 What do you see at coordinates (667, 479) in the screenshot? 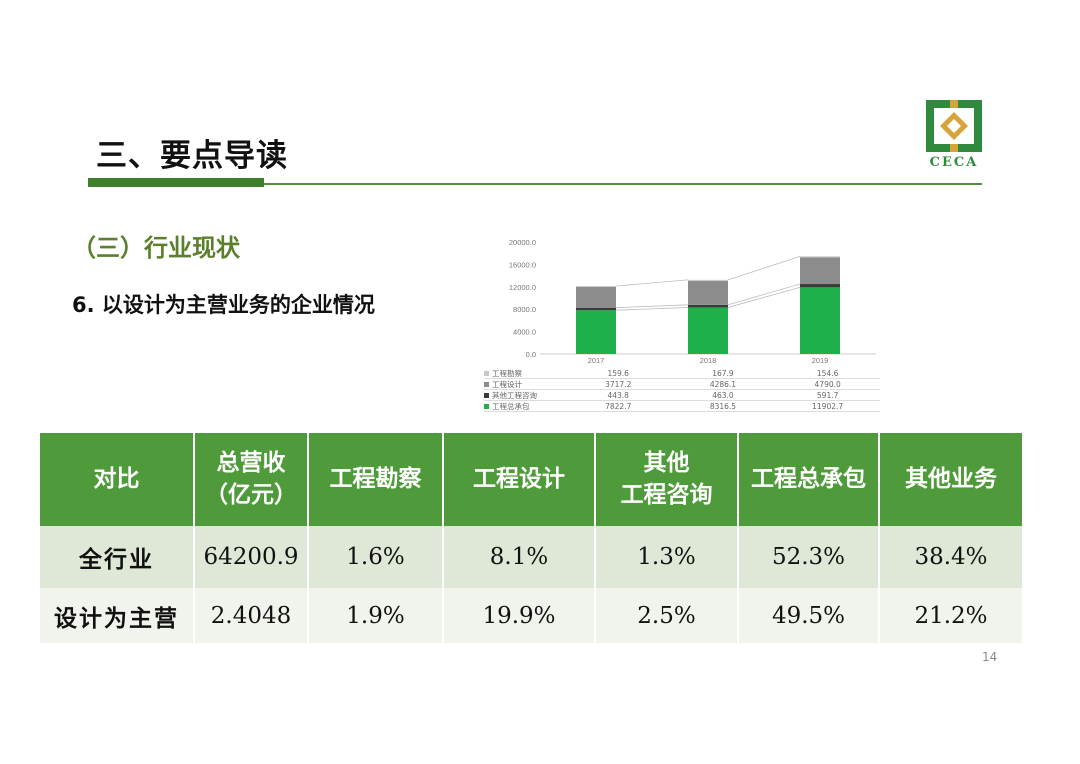
I see `header-other-consulting: 其他 工程咨询` at bounding box center [667, 479].